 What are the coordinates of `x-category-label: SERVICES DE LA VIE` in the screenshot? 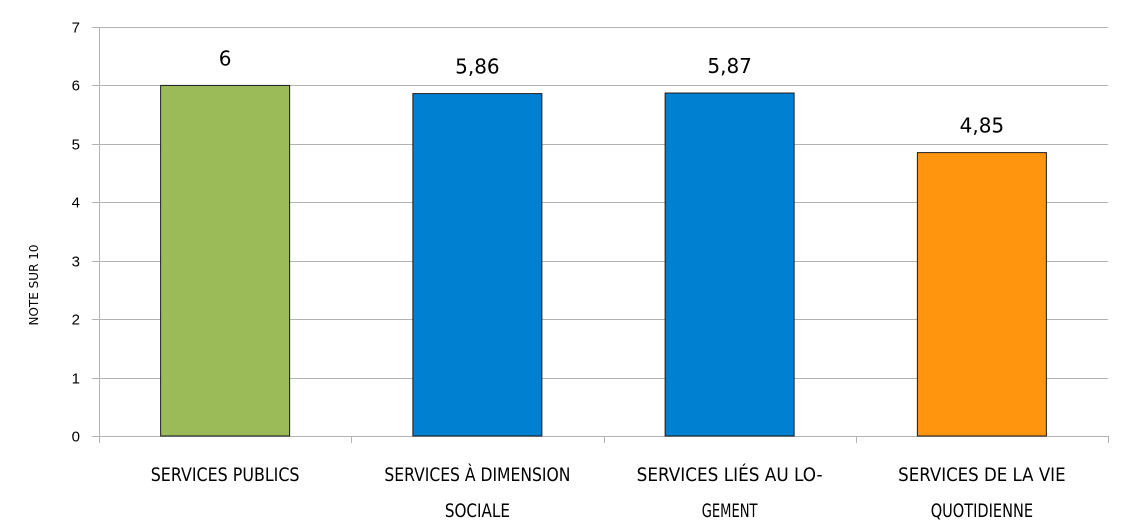 It's located at (981, 475).